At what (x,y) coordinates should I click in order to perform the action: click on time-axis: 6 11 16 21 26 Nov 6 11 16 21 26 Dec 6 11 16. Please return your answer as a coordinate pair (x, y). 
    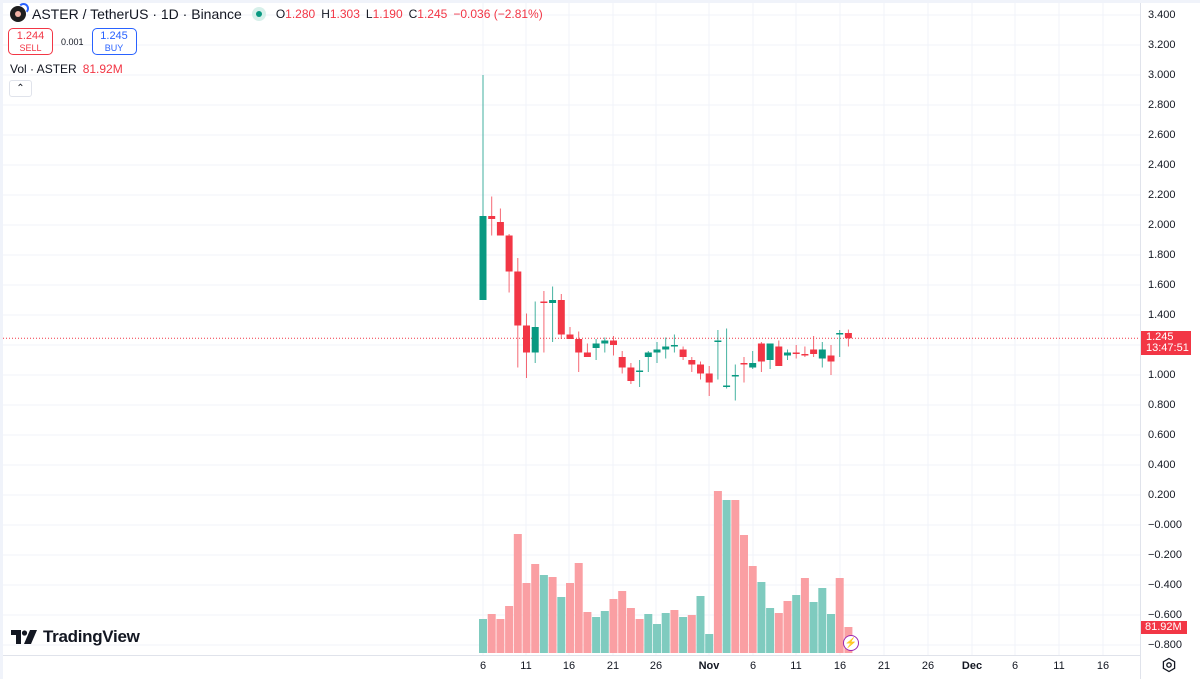
    Looking at the image, I should click on (571, 667).